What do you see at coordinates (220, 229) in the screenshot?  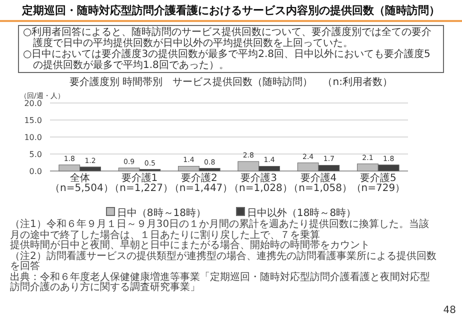 I see `text: （注1）令和６年９月１日～９月30日の１か月間の累計を週あたり提供回数に換算した。当該月の途中で終了した場合は、１日あたりに割り戻した上で、７を乗算` at bounding box center [220, 229].